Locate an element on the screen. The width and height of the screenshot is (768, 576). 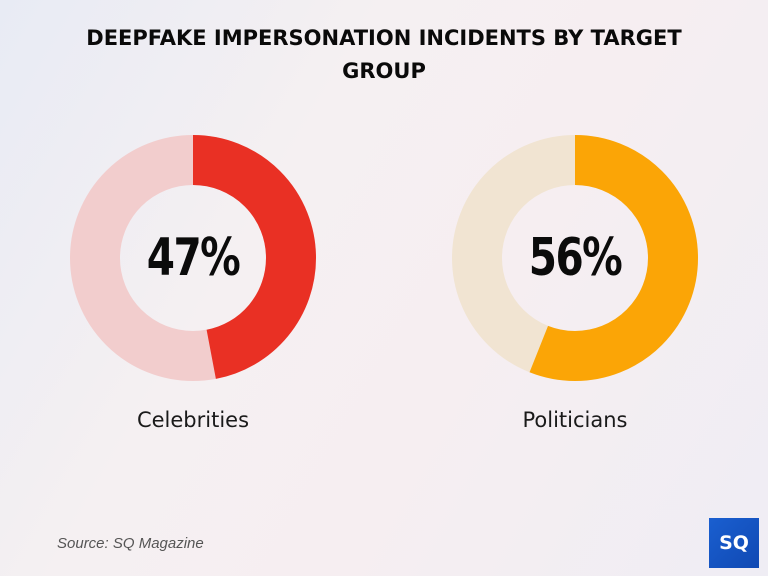
sq-logo-text: SQ is located at coordinates (734, 543).